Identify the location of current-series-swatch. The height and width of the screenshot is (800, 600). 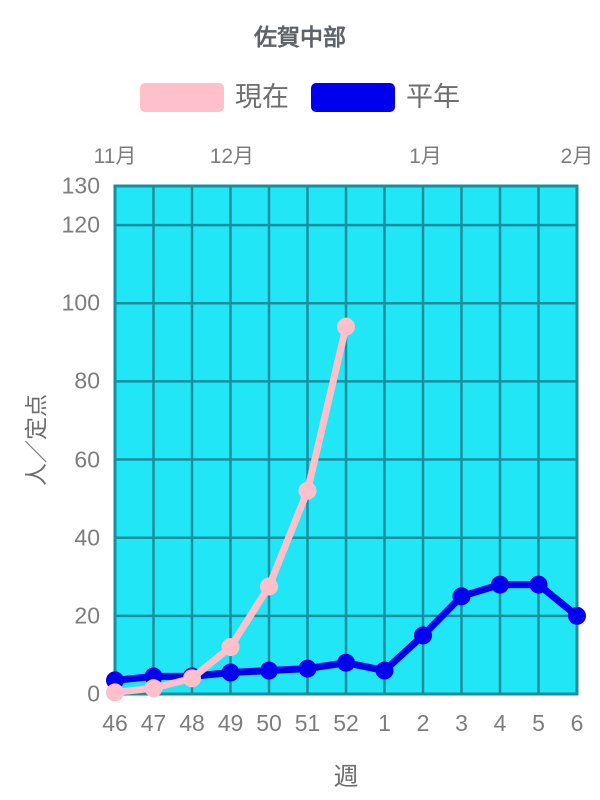
(182, 97).